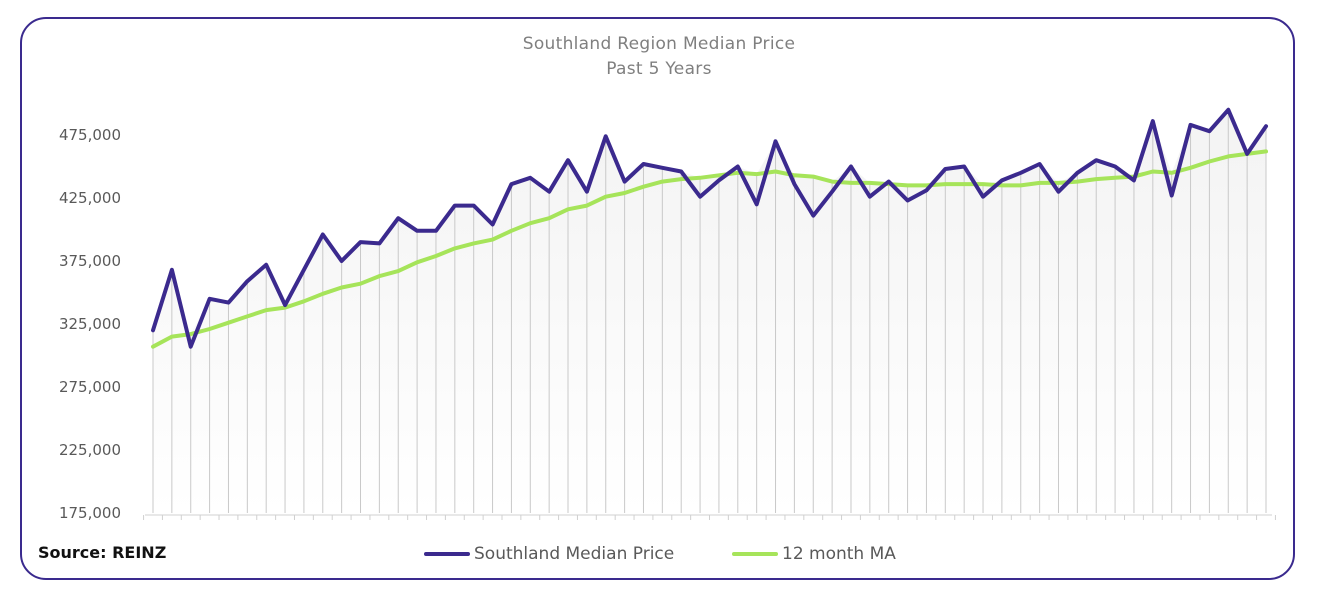 The image size is (1318, 600). Describe the element at coordinates (90, 135) in the screenshot. I see `y-tick-label: 475,000` at that location.